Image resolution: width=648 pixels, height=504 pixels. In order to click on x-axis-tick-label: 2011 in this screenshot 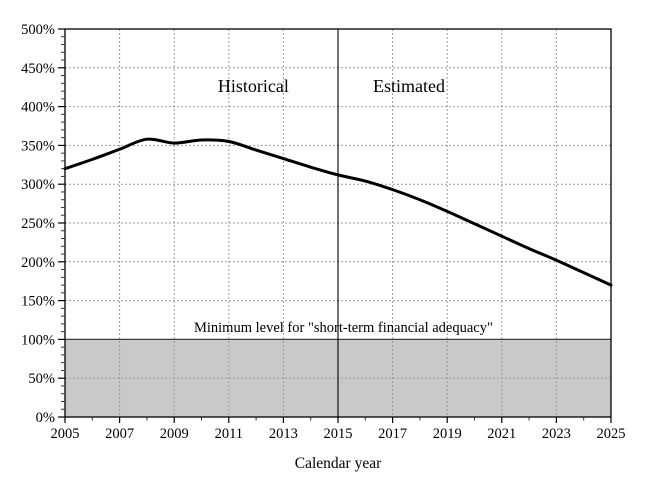, I will do `click(229, 434)`.